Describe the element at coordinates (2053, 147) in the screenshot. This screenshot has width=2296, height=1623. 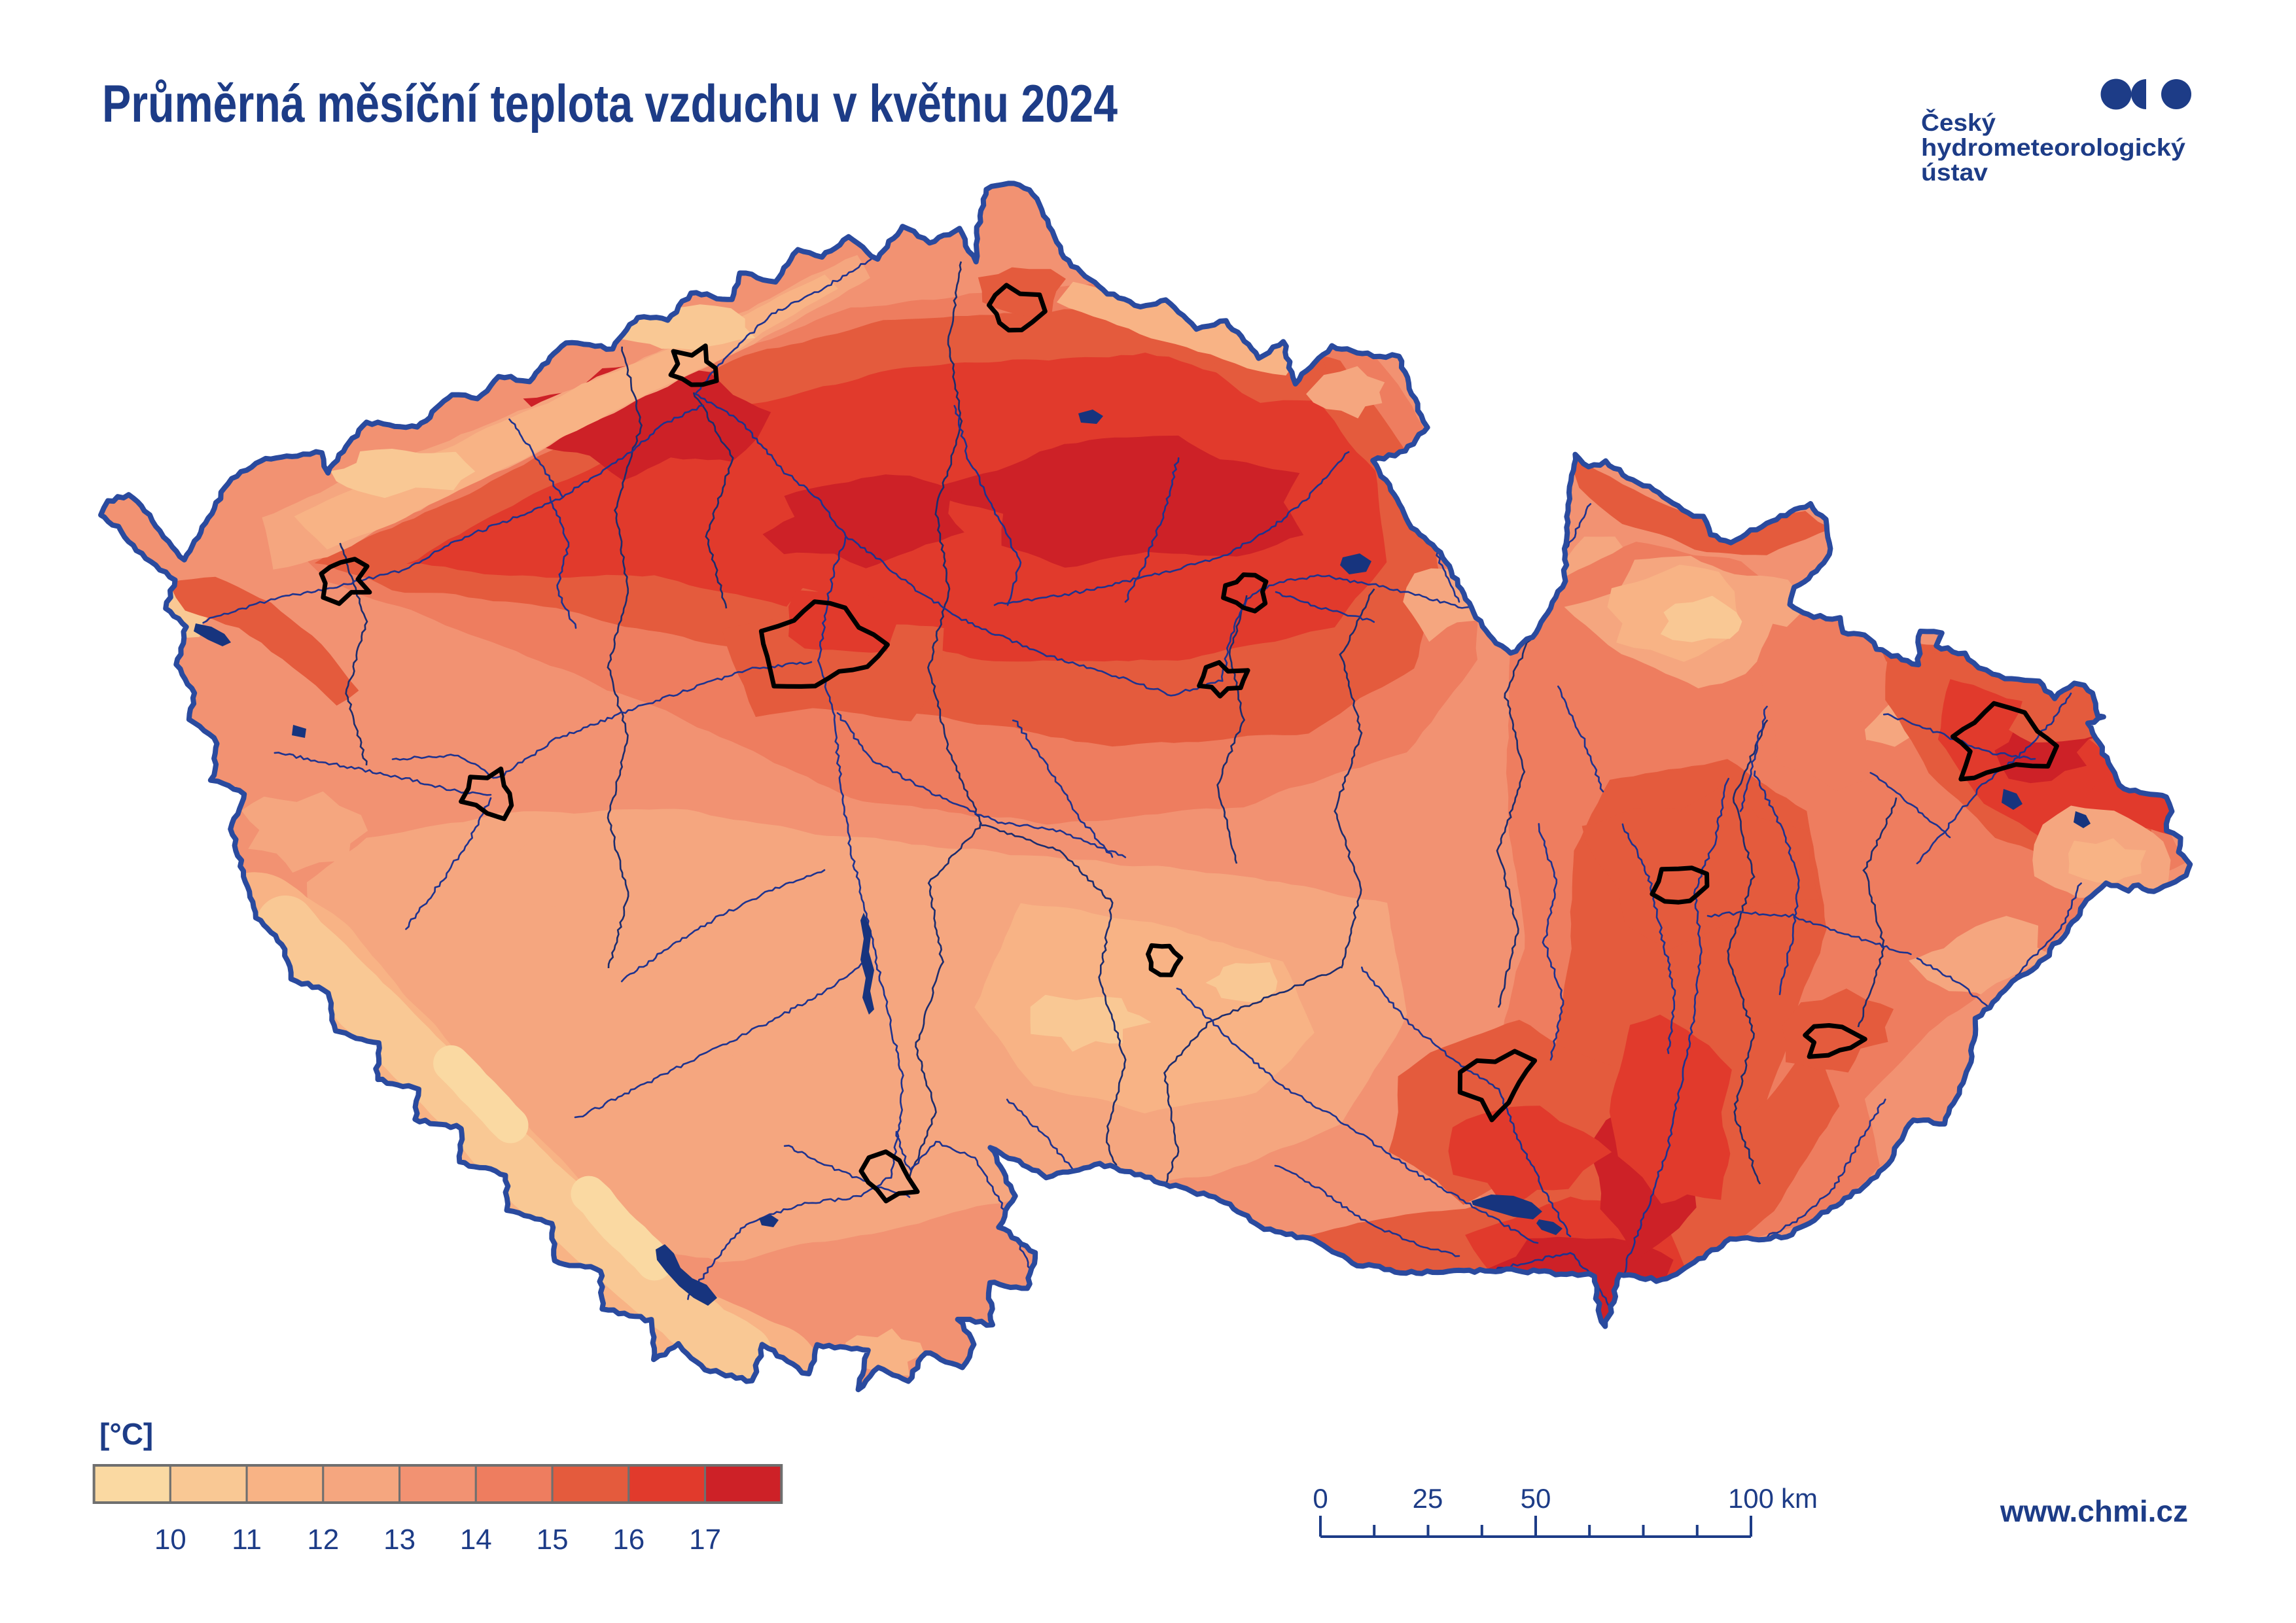
I see `svg-text: hydrometeorologický` at that location.